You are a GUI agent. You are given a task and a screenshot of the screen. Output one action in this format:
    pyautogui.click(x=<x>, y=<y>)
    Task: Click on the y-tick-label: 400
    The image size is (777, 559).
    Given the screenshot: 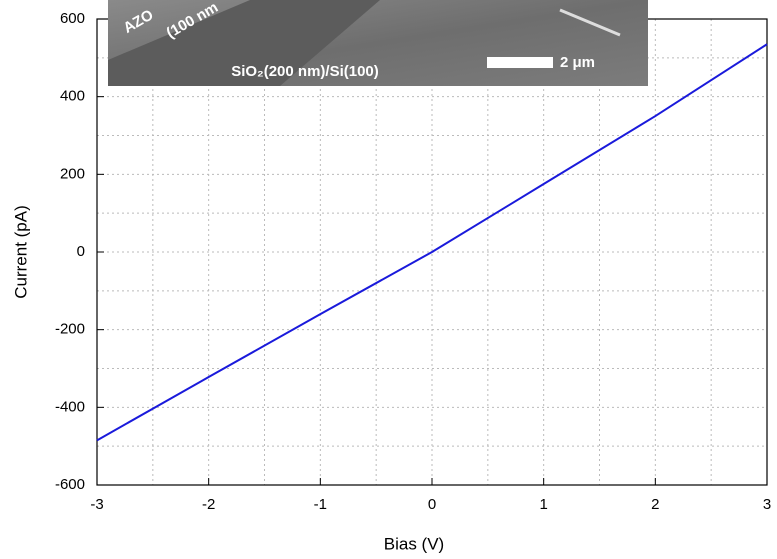 What is the action you would take?
    pyautogui.click(x=72, y=96)
    